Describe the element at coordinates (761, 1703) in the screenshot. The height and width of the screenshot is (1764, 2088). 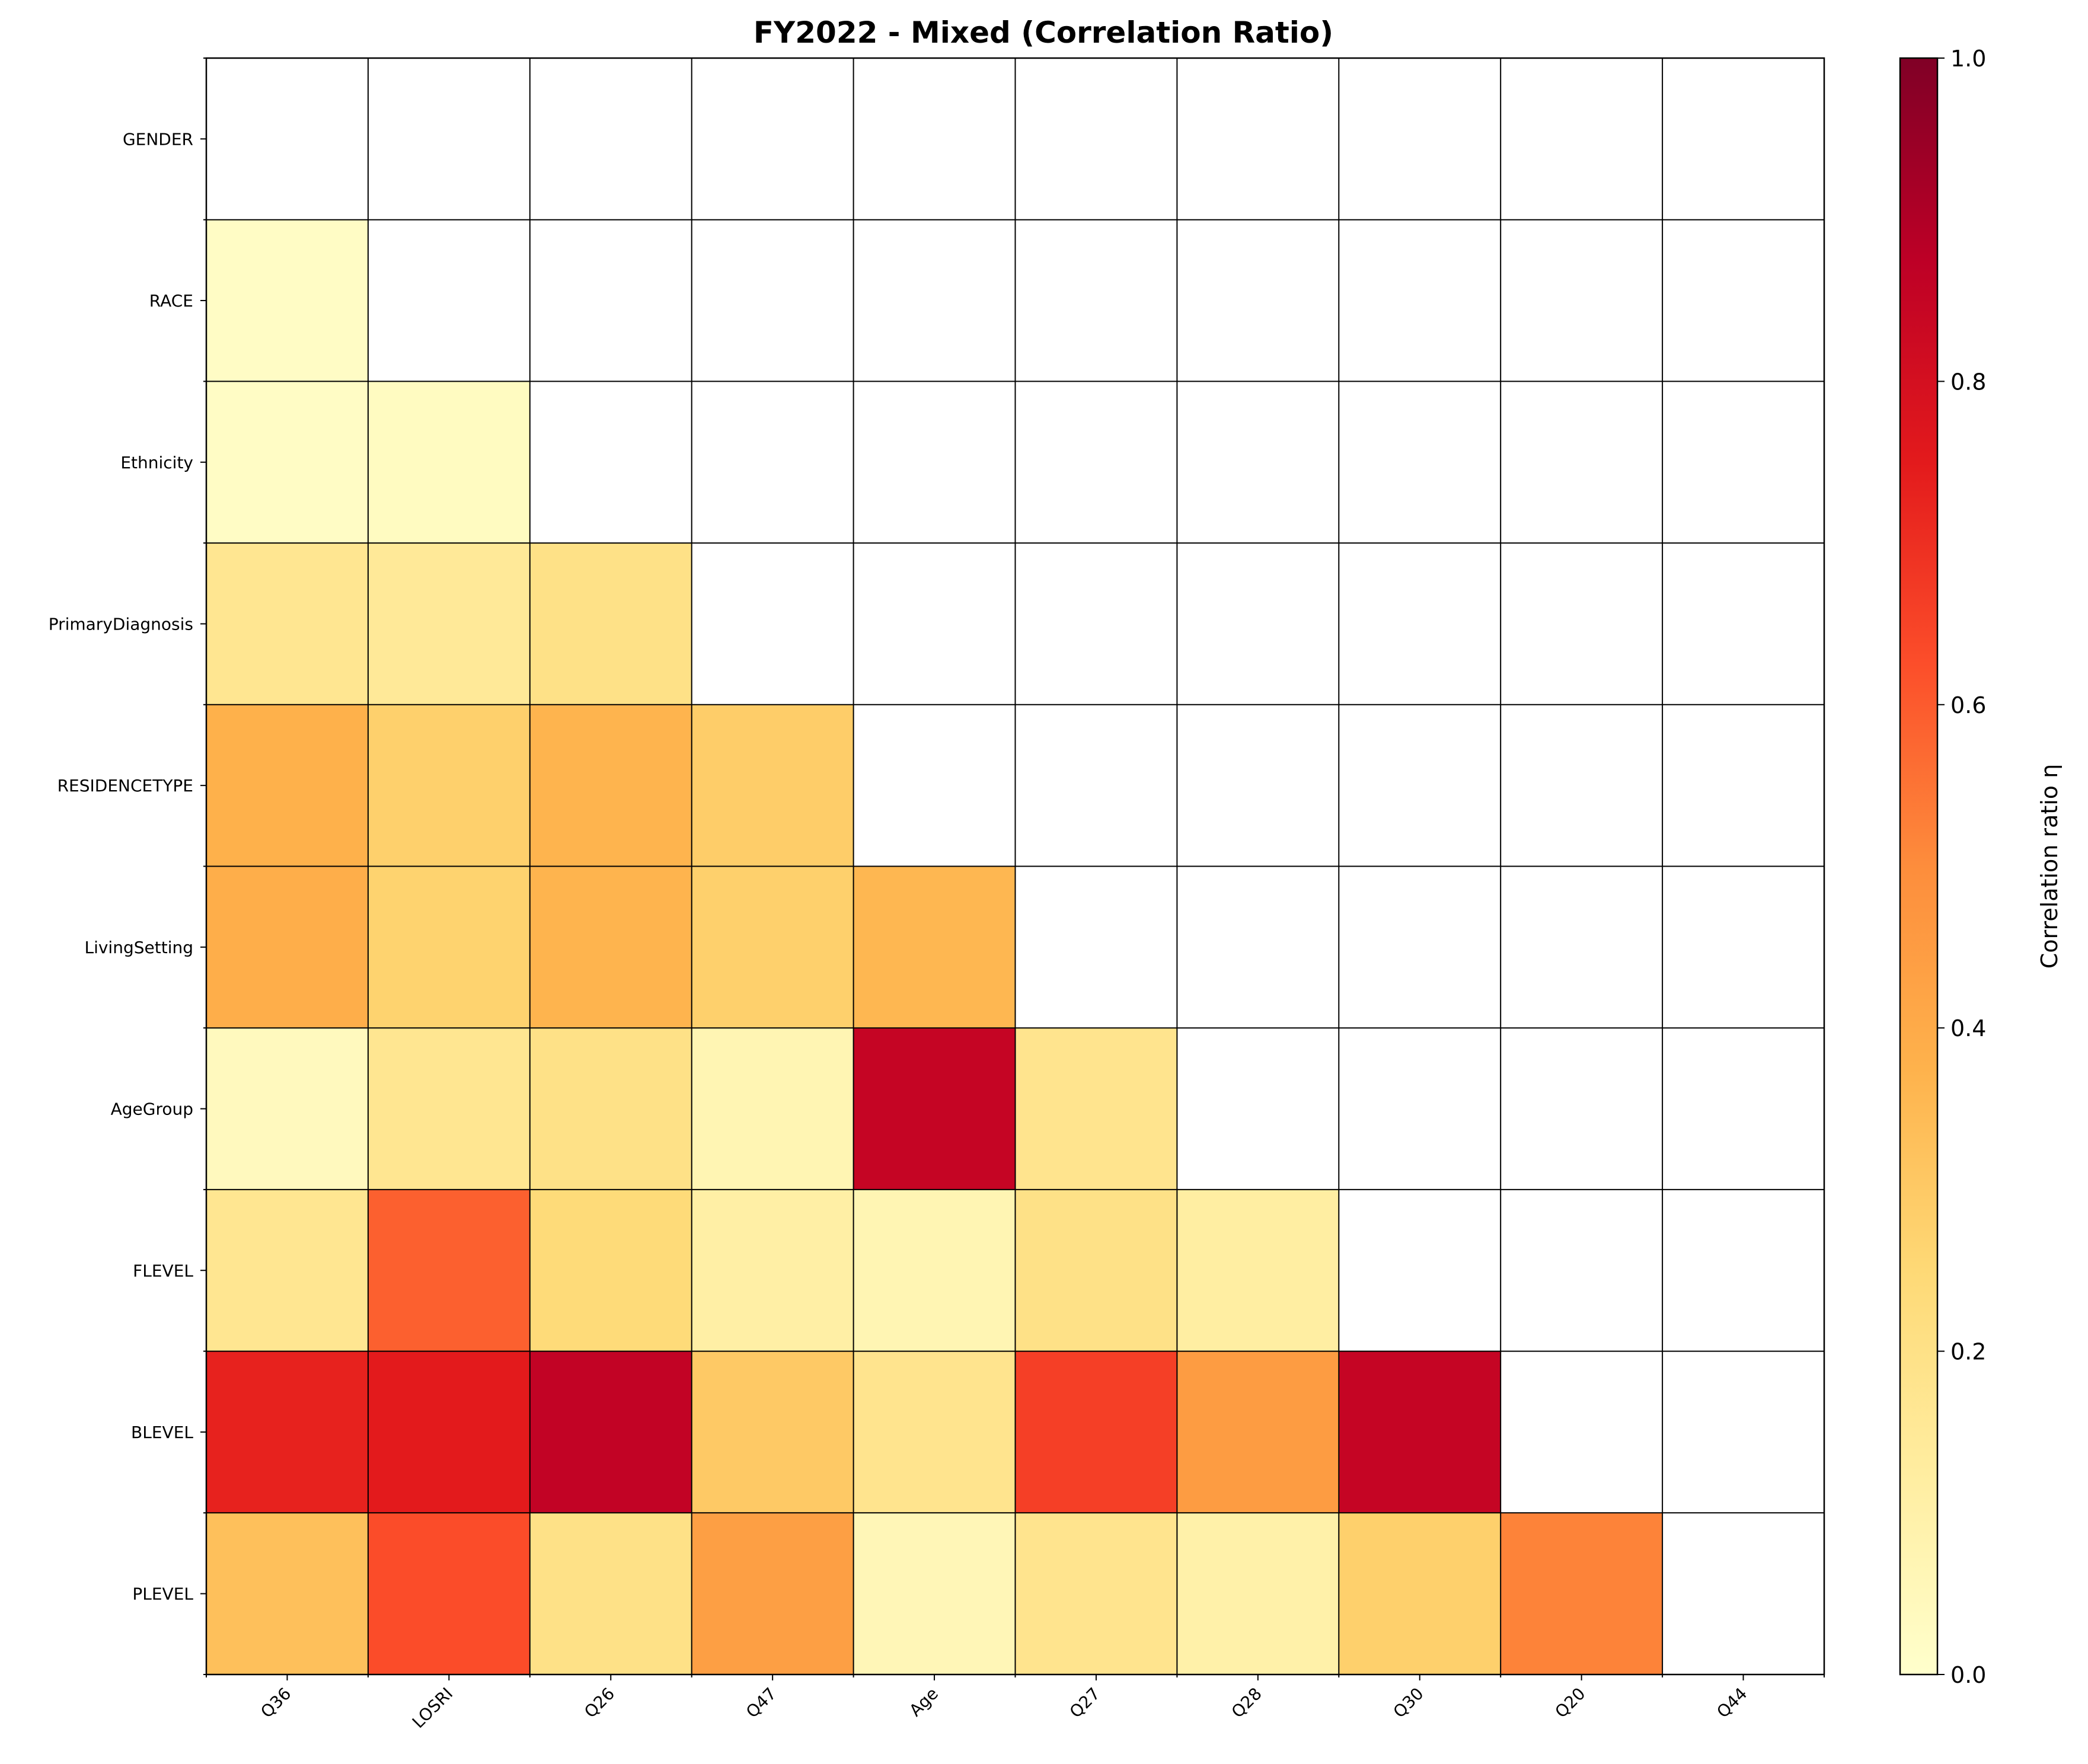
I see `x-tick-label: Q47` at that location.